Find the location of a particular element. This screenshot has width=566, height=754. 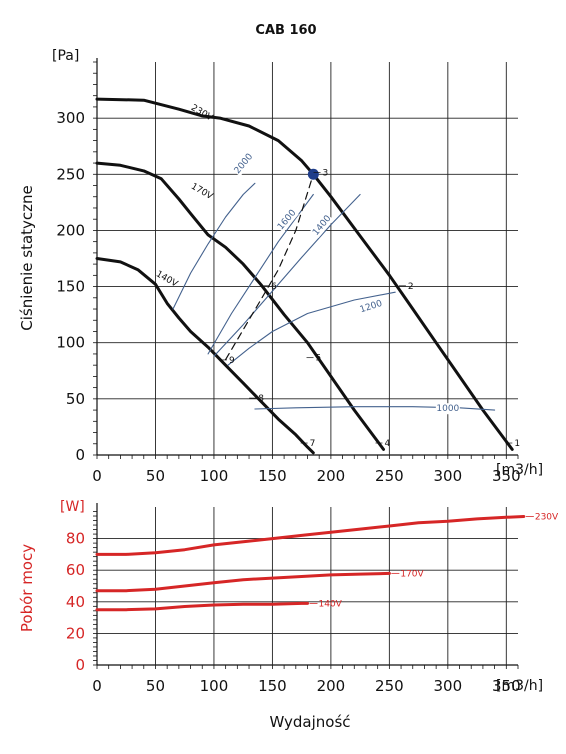

power-curve-230V is located at coordinates (310, 535).